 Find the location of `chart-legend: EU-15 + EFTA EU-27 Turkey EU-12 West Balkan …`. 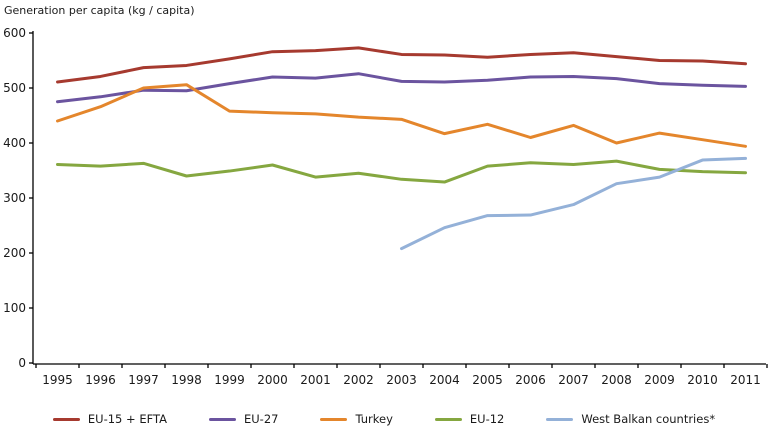

chart-legend: EU-15 + EFTA EU-27 Turkey EU-12 West Balkan … is located at coordinates (384, 419).